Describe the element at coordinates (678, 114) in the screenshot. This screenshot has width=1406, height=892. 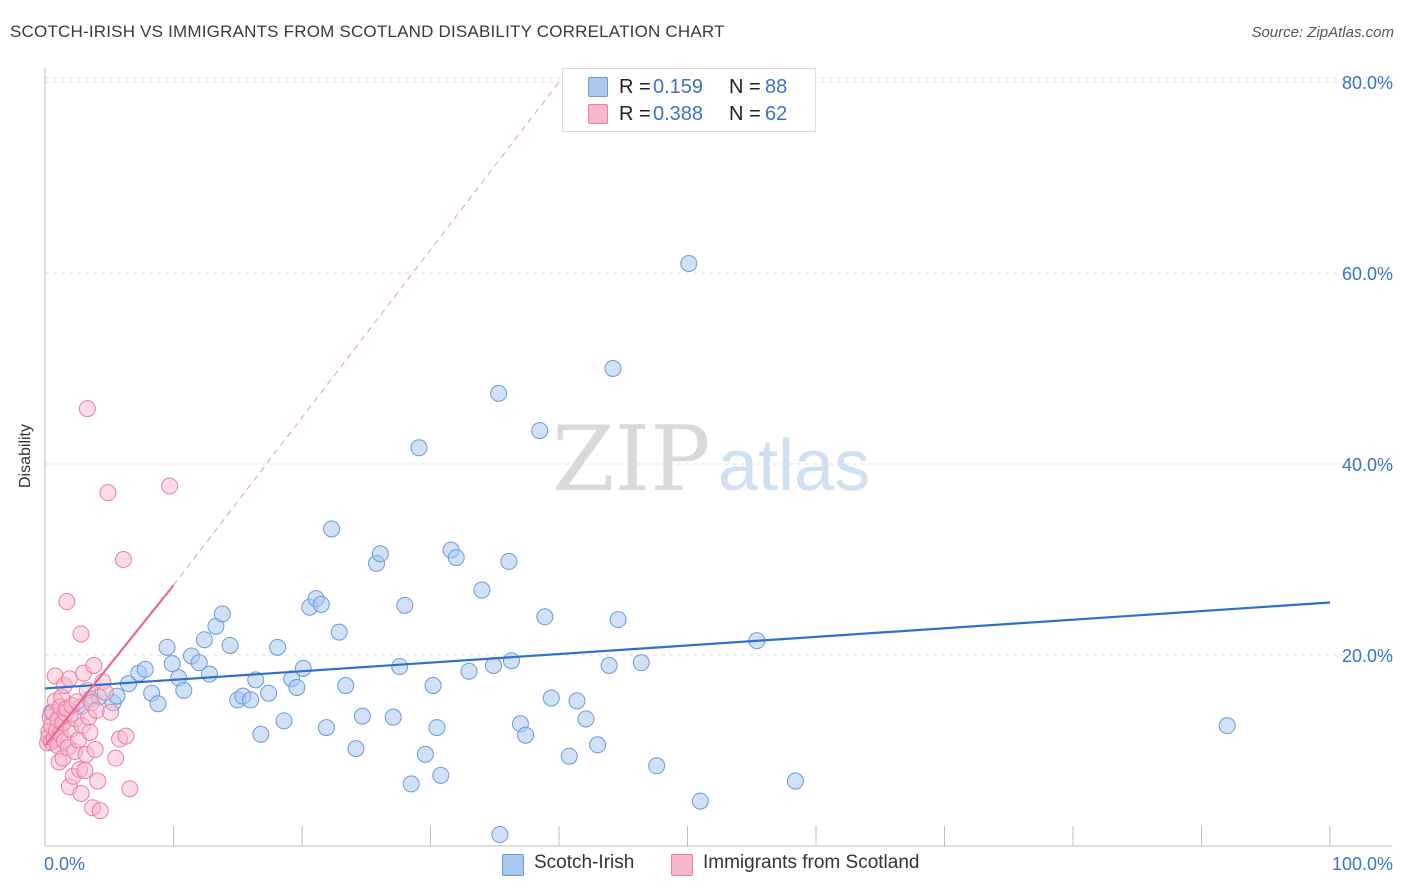
I see `r-value: 0.388` at that location.